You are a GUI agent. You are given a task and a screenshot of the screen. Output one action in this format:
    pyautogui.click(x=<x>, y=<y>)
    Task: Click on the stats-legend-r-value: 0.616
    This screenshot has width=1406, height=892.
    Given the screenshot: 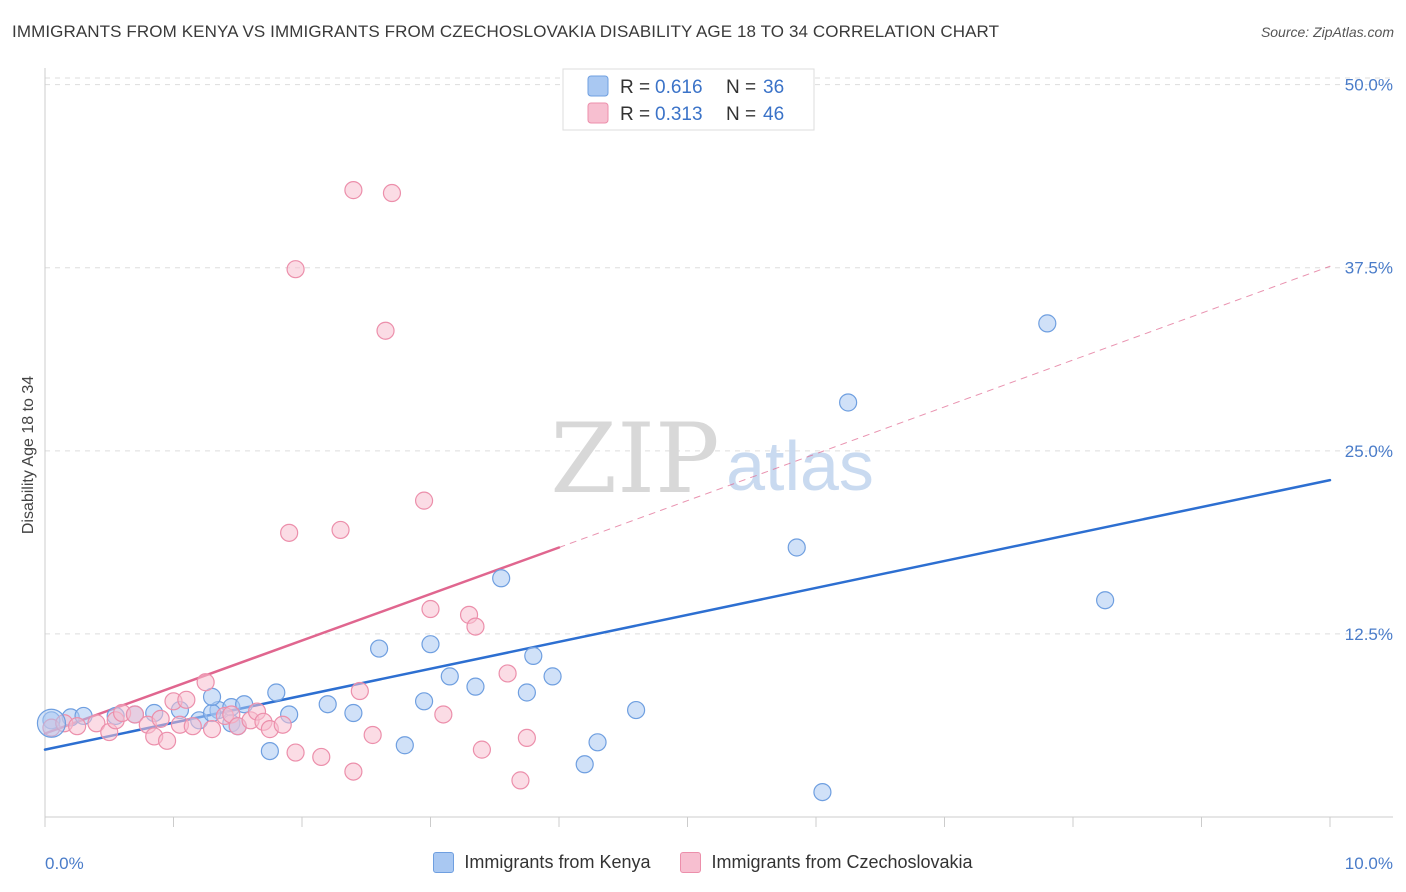 What is the action you would take?
    pyautogui.click(x=679, y=87)
    